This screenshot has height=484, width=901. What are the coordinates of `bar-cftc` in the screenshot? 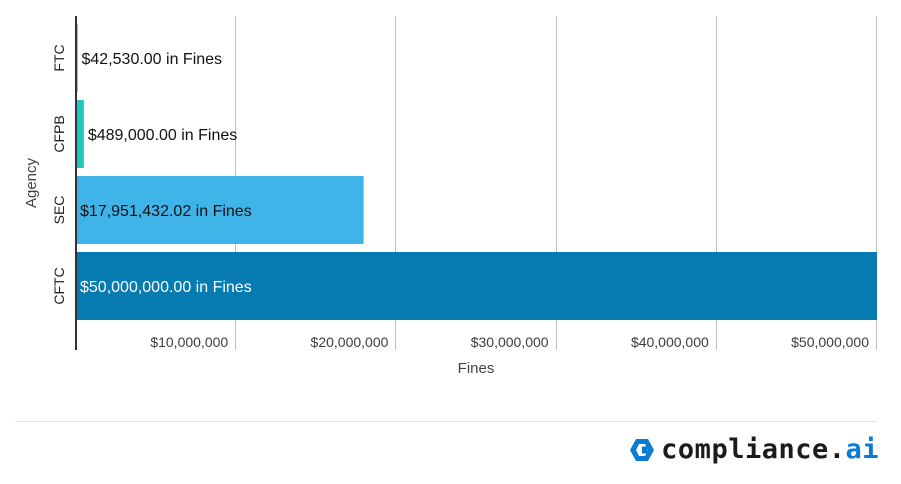 It's located at (476, 286).